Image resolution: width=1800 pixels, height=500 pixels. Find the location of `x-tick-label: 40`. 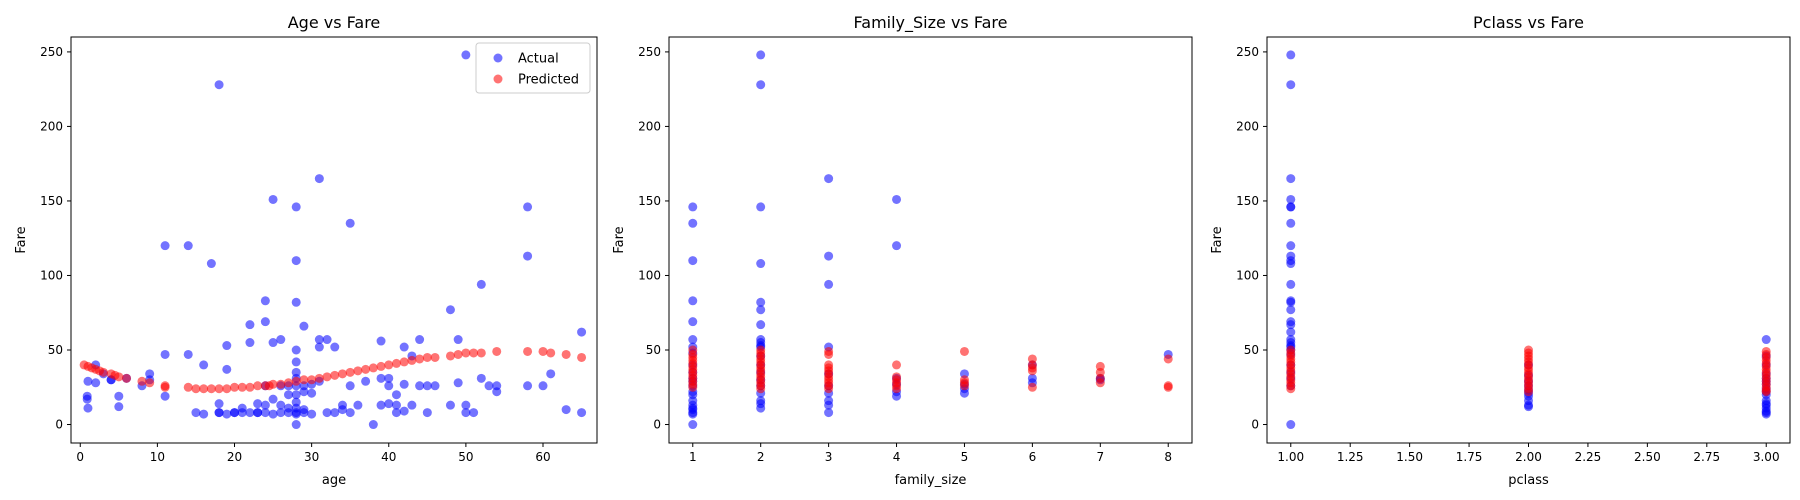

x-tick-label: 40 is located at coordinates (388, 457).